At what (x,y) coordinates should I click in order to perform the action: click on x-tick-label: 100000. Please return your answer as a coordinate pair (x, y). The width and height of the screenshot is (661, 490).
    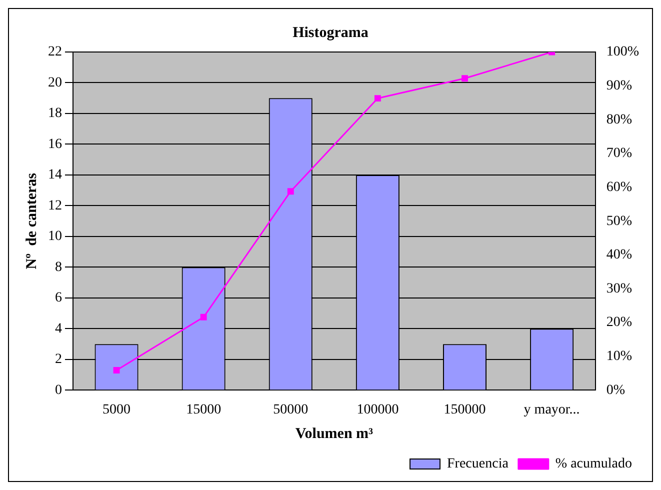
    Looking at the image, I should click on (377, 410).